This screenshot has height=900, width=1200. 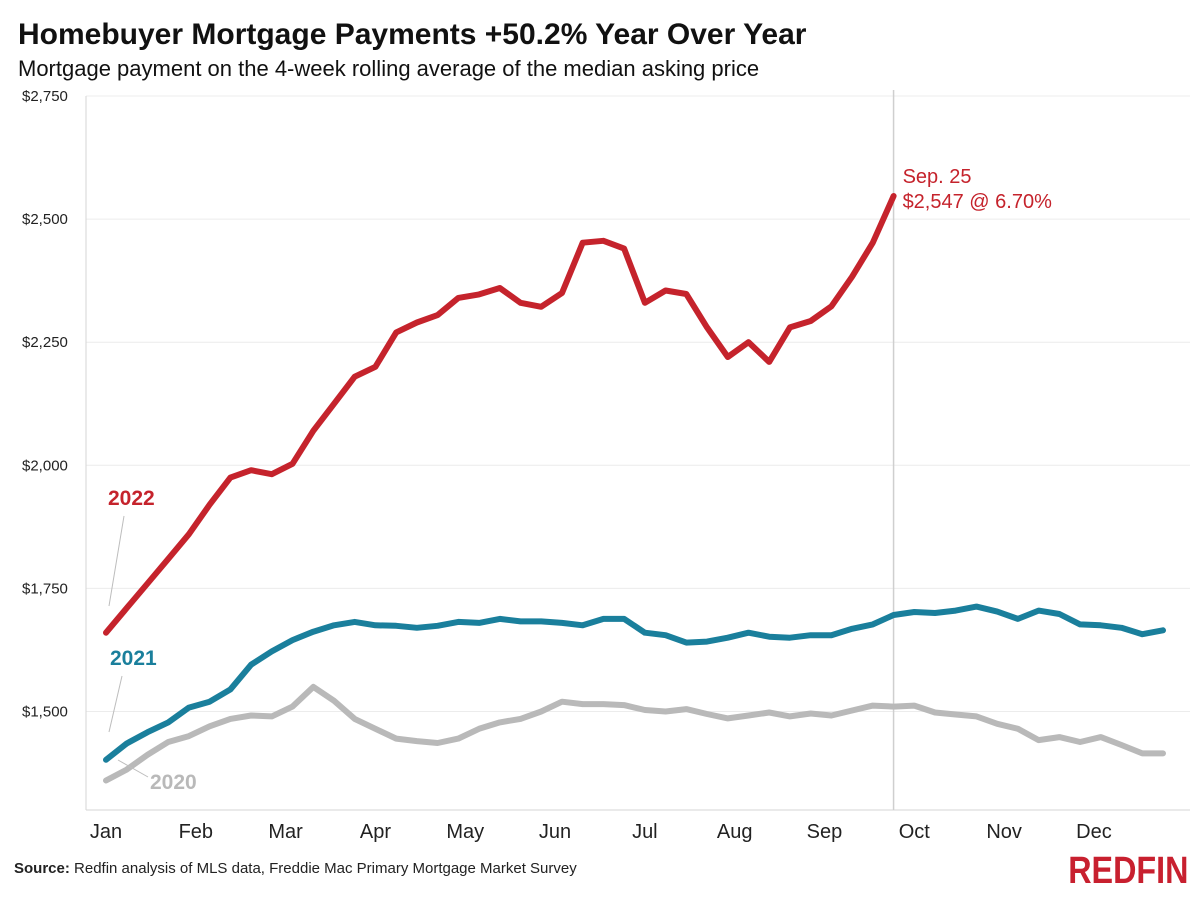 I want to click on annotation-value: $2,547 @ 6.70%, so click(x=978, y=202).